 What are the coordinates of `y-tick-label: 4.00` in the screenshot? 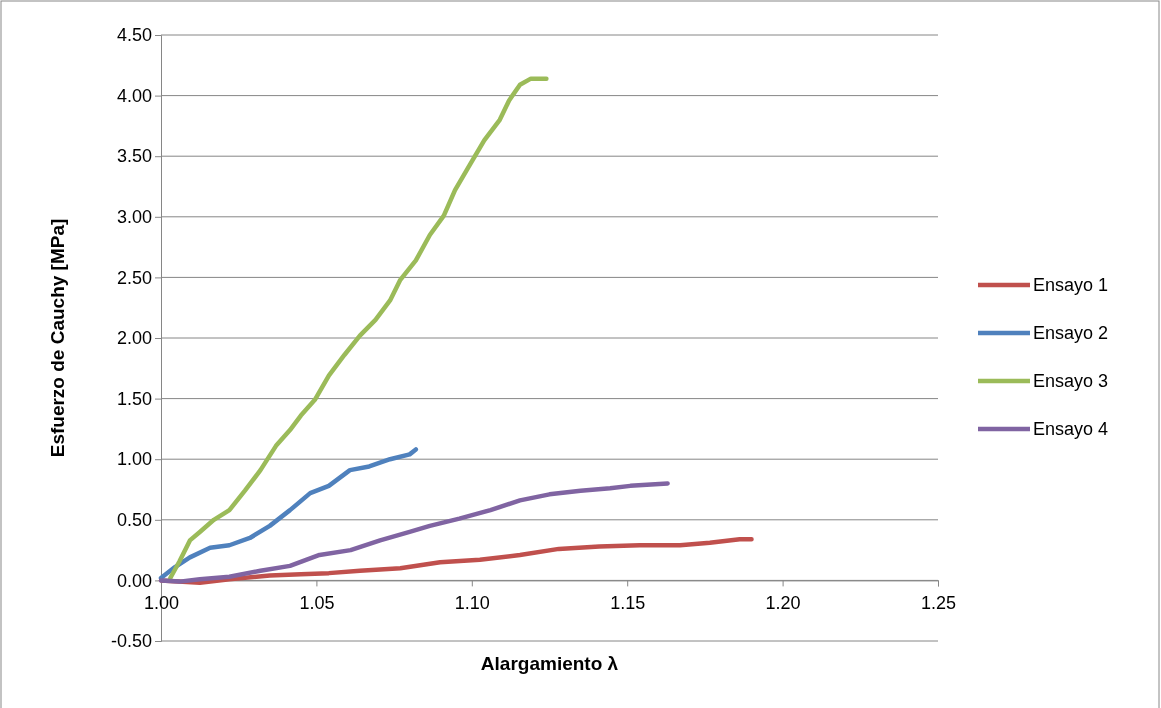 It's located at (134, 95).